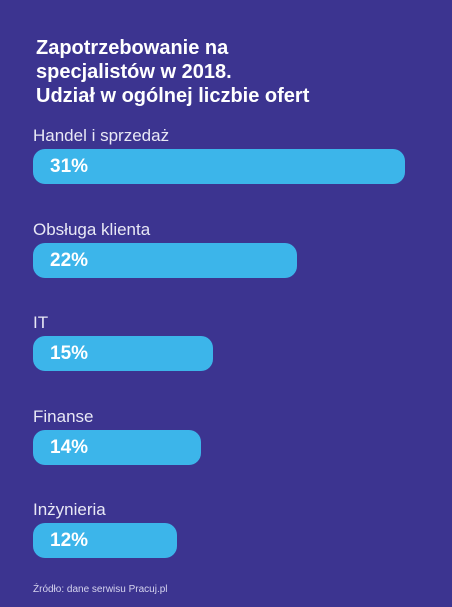 This screenshot has height=607, width=452. I want to click on bar-value-label: 22%, so click(69, 260).